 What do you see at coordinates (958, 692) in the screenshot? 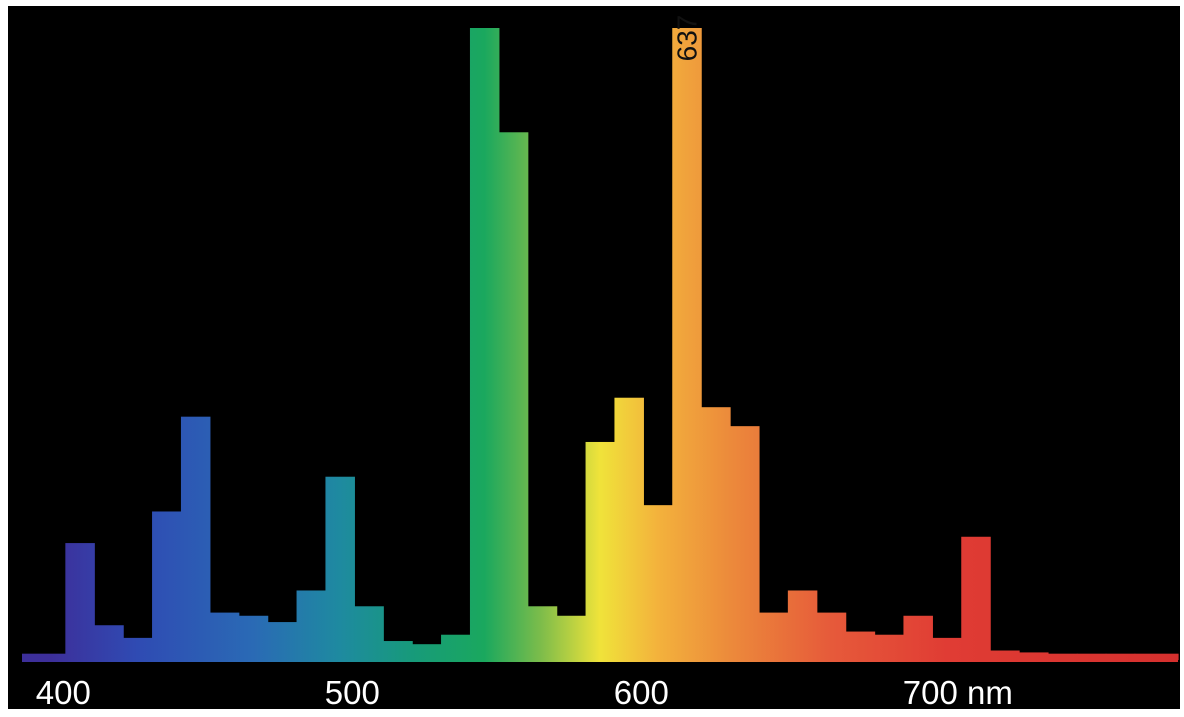
I see `x-tick-label: 700 nm` at bounding box center [958, 692].